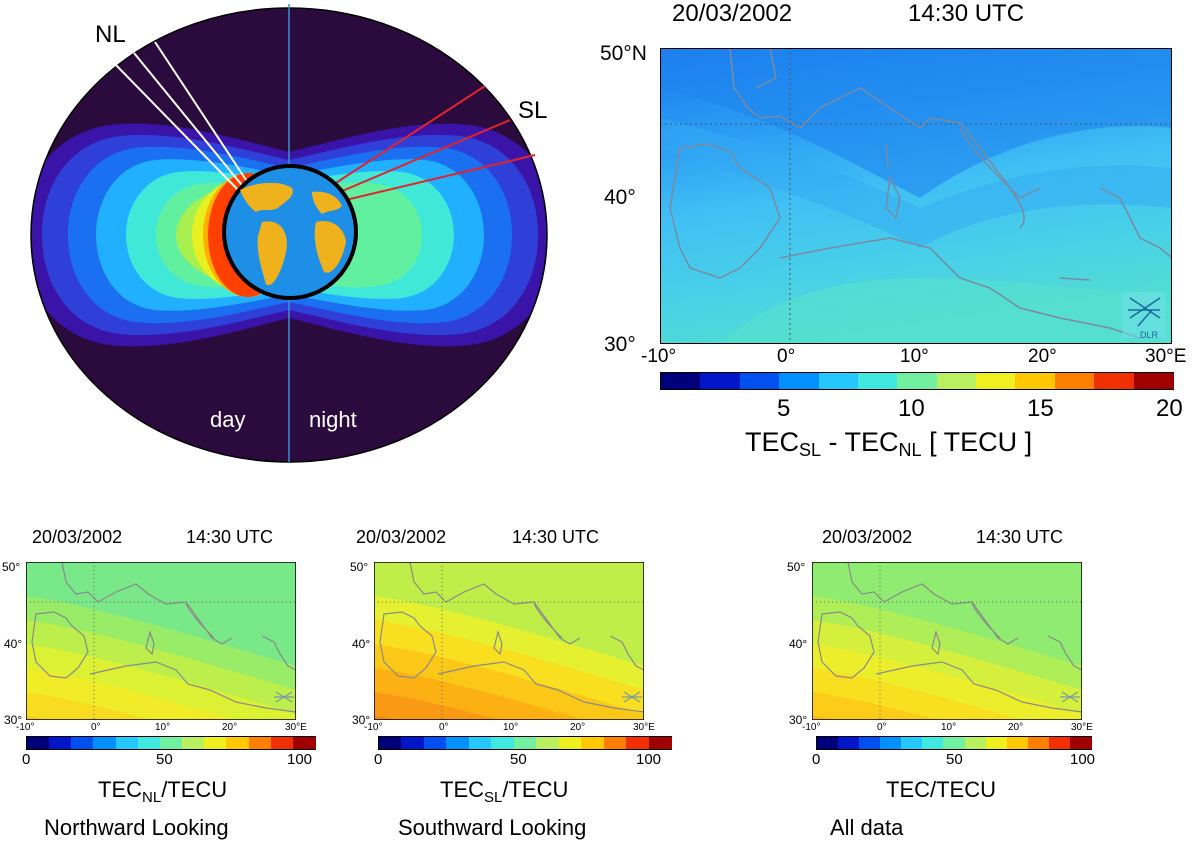 The height and width of the screenshot is (842, 1200). What do you see at coordinates (966, 13) in the screenshot?
I see `main-map-time: 14:30 UTC` at bounding box center [966, 13].